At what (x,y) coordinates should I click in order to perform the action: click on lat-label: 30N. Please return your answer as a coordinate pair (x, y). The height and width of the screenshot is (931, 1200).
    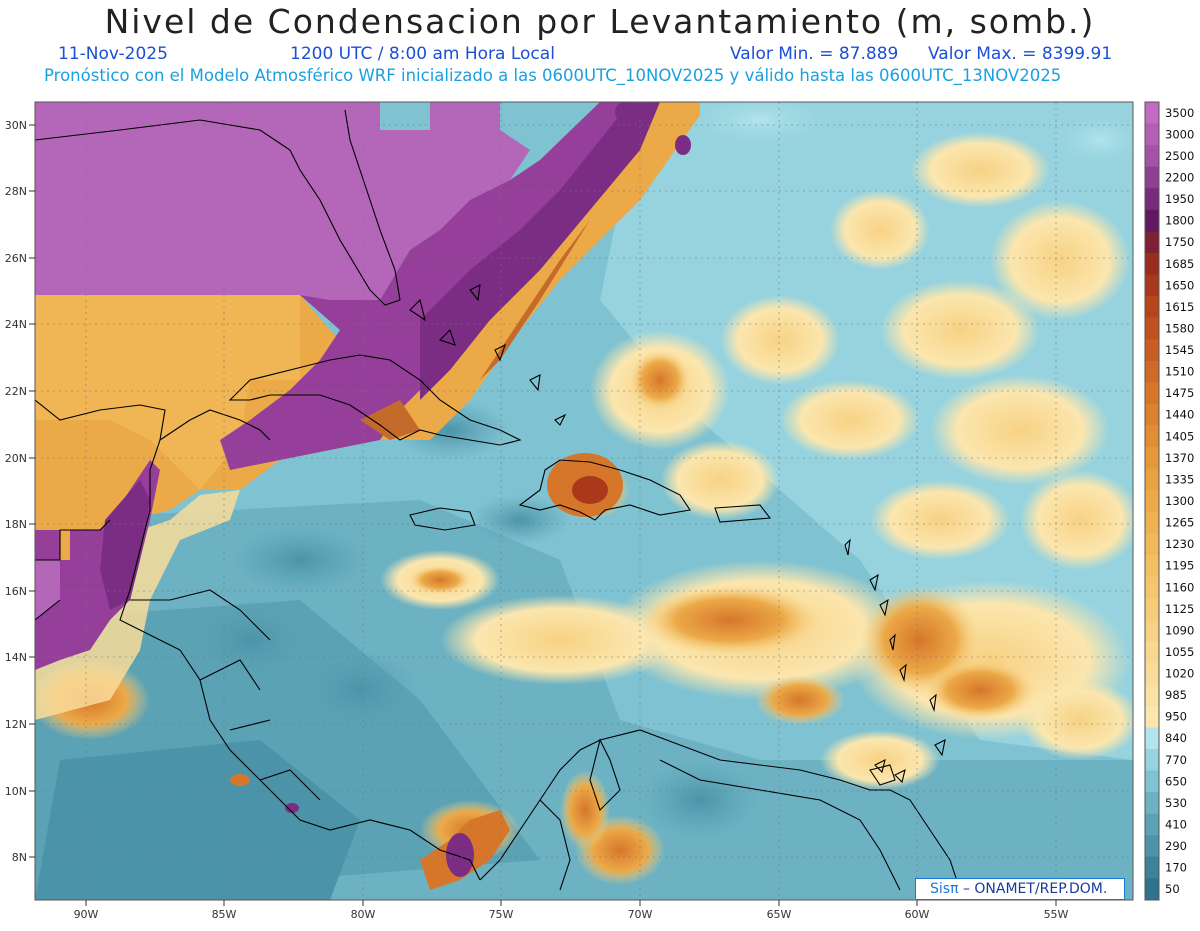
    Looking at the image, I should click on (16, 125).